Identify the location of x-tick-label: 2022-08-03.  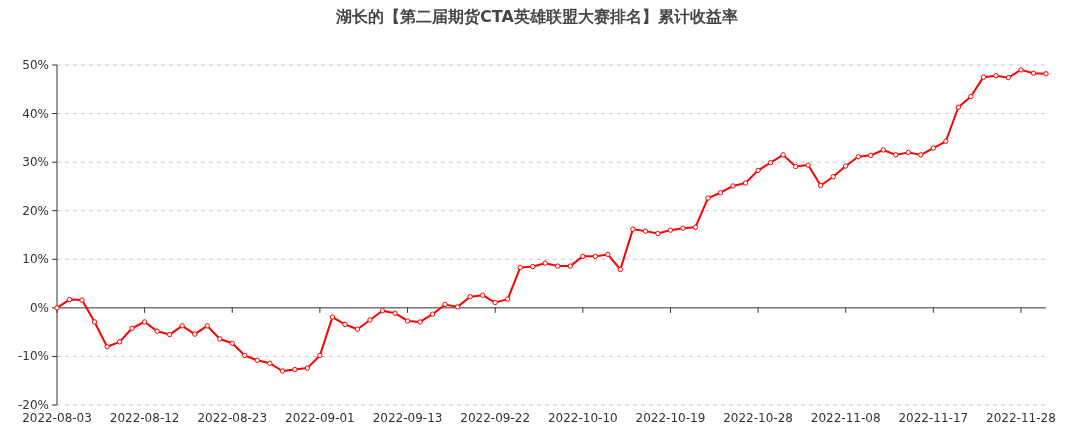
(57, 418).